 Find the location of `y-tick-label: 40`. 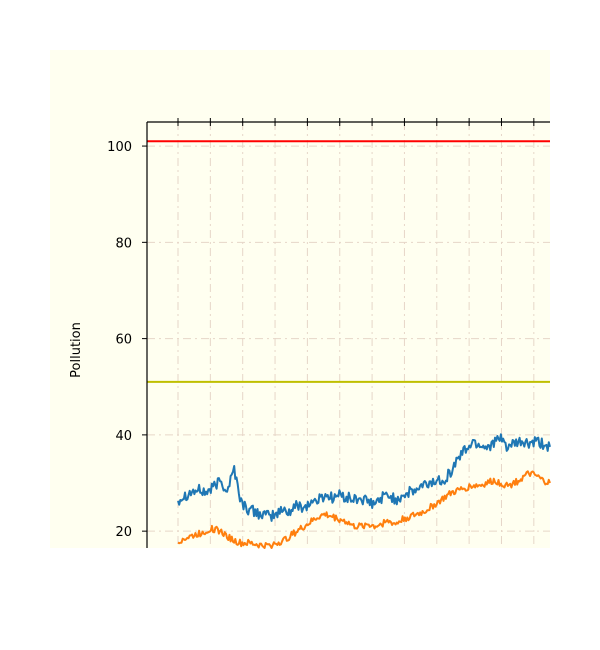

y-tick-label: 40 is located at coordinates (123, 436).